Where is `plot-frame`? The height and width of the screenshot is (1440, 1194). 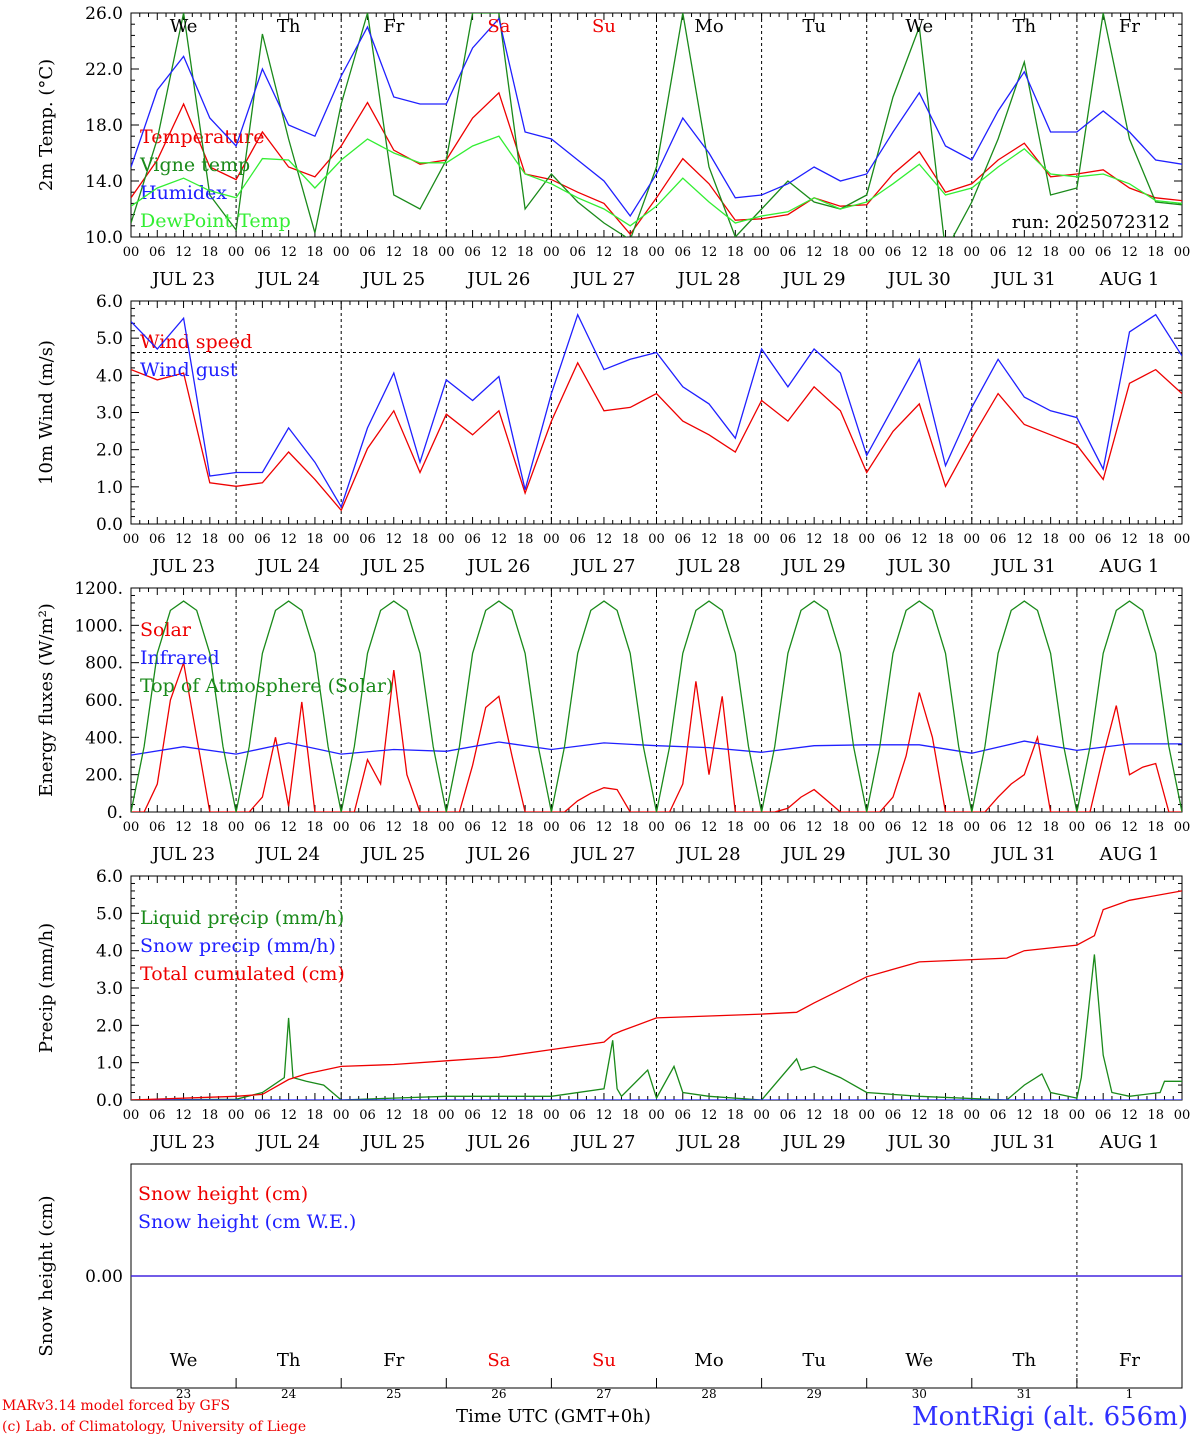
plot-frame is located at coordinates (656, 412).